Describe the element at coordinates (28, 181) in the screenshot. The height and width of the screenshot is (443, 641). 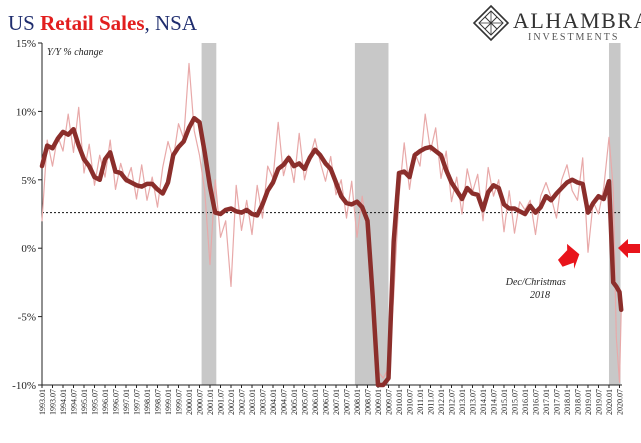
I see `y-tick-label: 5%` at that location.